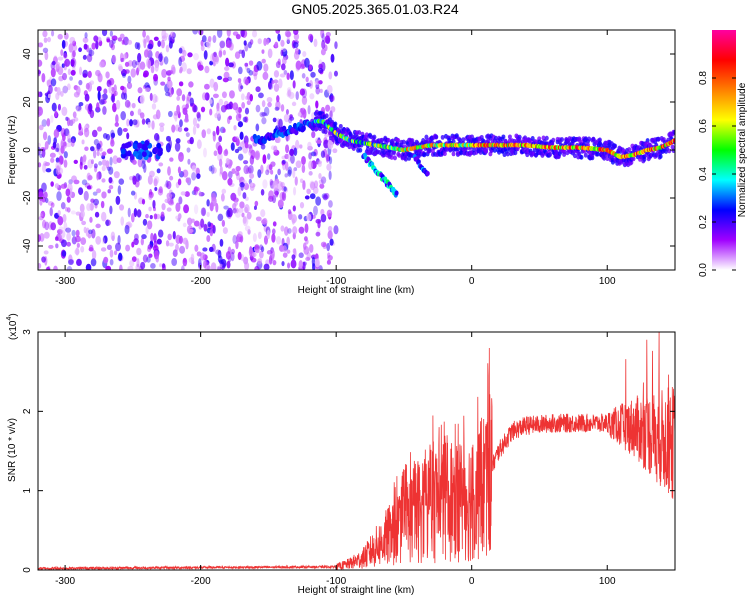  I want to click on colorbar-tick-label: 0.4, so click(703, 174).